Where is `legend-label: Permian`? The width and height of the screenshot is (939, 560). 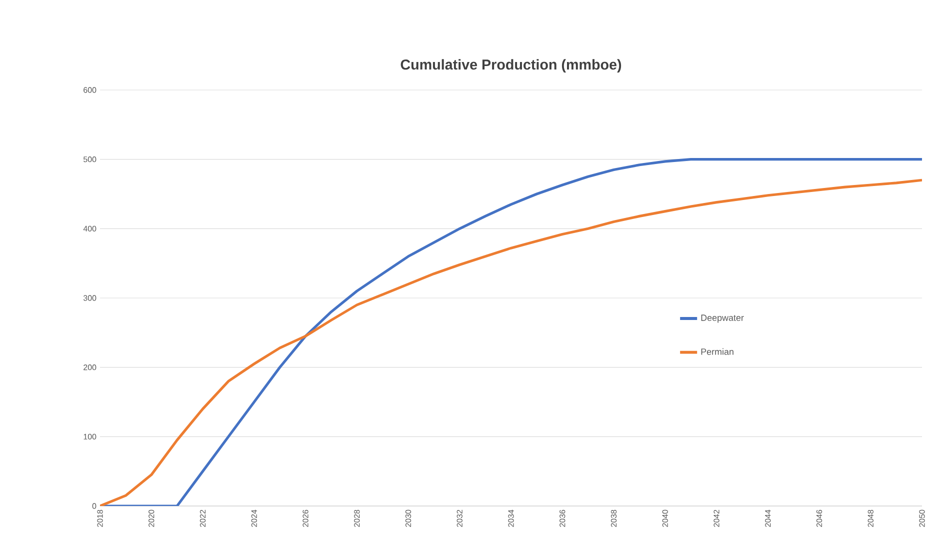 legend-label: Permian is located at coordinates (717, 351).